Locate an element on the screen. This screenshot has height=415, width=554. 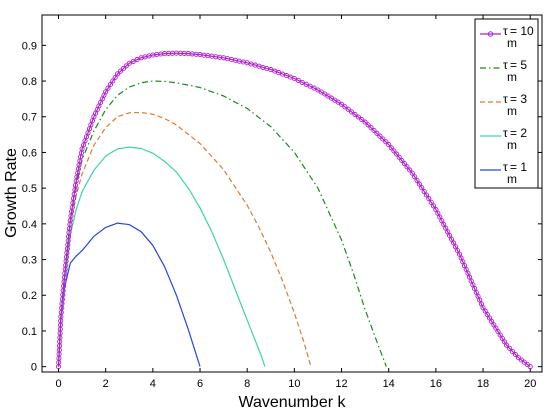
x-tick-label: 18 is located at coordinates (483, 384).